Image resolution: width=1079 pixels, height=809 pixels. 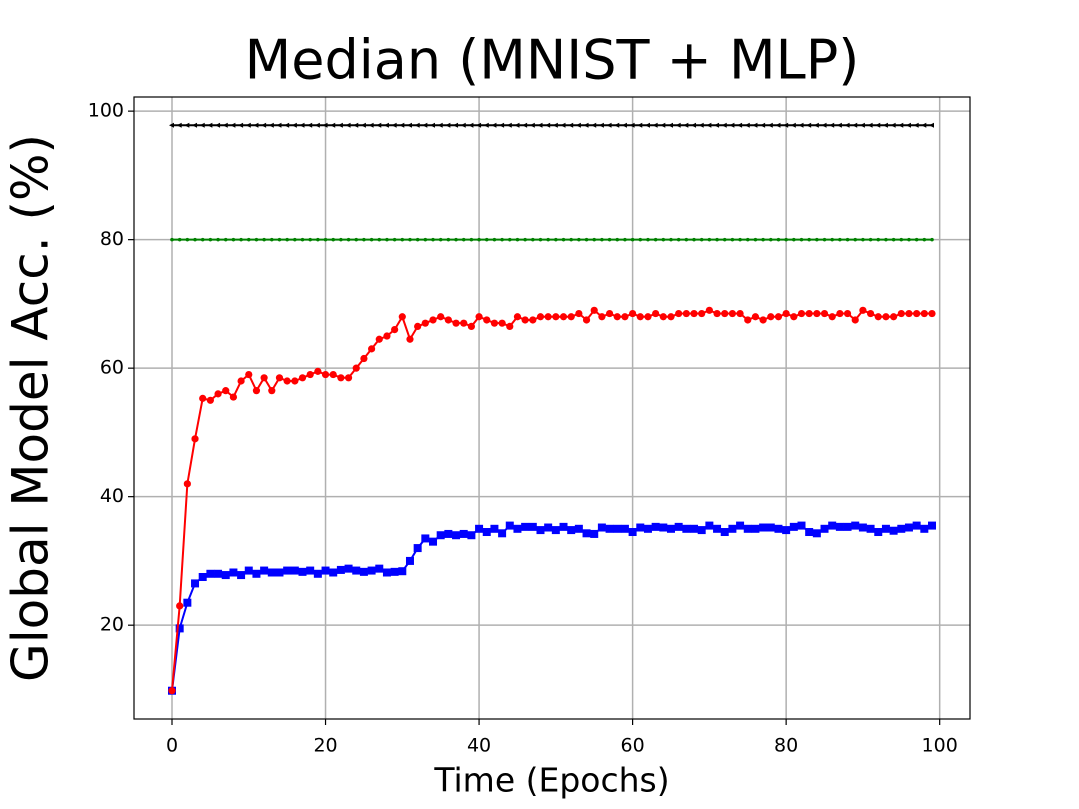 What do you see at coordinates (633, 746) in the screenshot?
I see `x-tick-label: 60` at bounding box center [633, 746].